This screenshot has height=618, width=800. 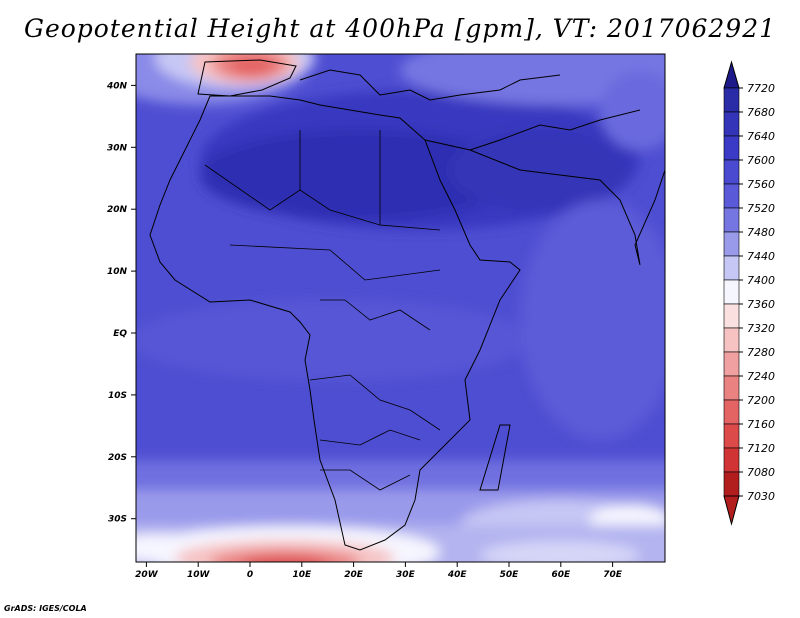 What do you see at coordinates (121, 303) in the screenshot?
I see `lat-axis: 40N 30N 20N 10N EQ 10S 20S 30S` at bounding box center [121, 303].